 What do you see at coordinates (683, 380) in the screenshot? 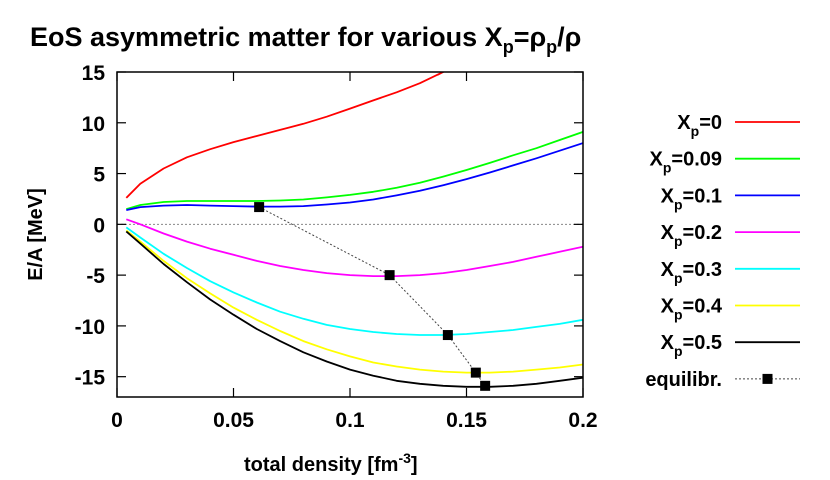
I see `legend-label-equilibrium: equilibr.` at bounding box center [683, 380].